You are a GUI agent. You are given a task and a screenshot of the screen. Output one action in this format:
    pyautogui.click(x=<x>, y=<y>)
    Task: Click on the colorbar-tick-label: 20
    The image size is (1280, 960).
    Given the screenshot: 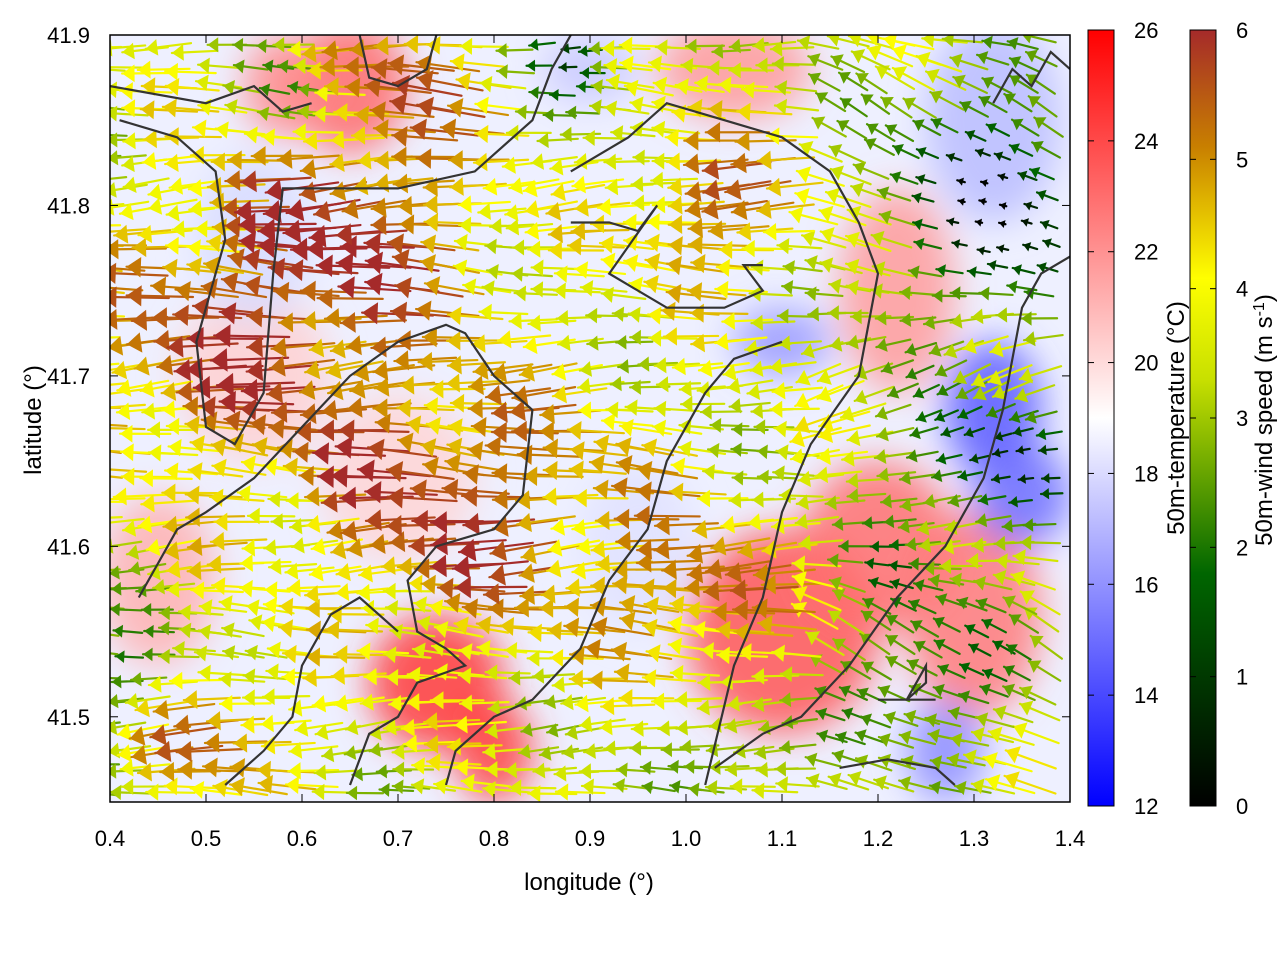 What is the action you would take?
    pyautogui.click(x=1146, y=363)
    